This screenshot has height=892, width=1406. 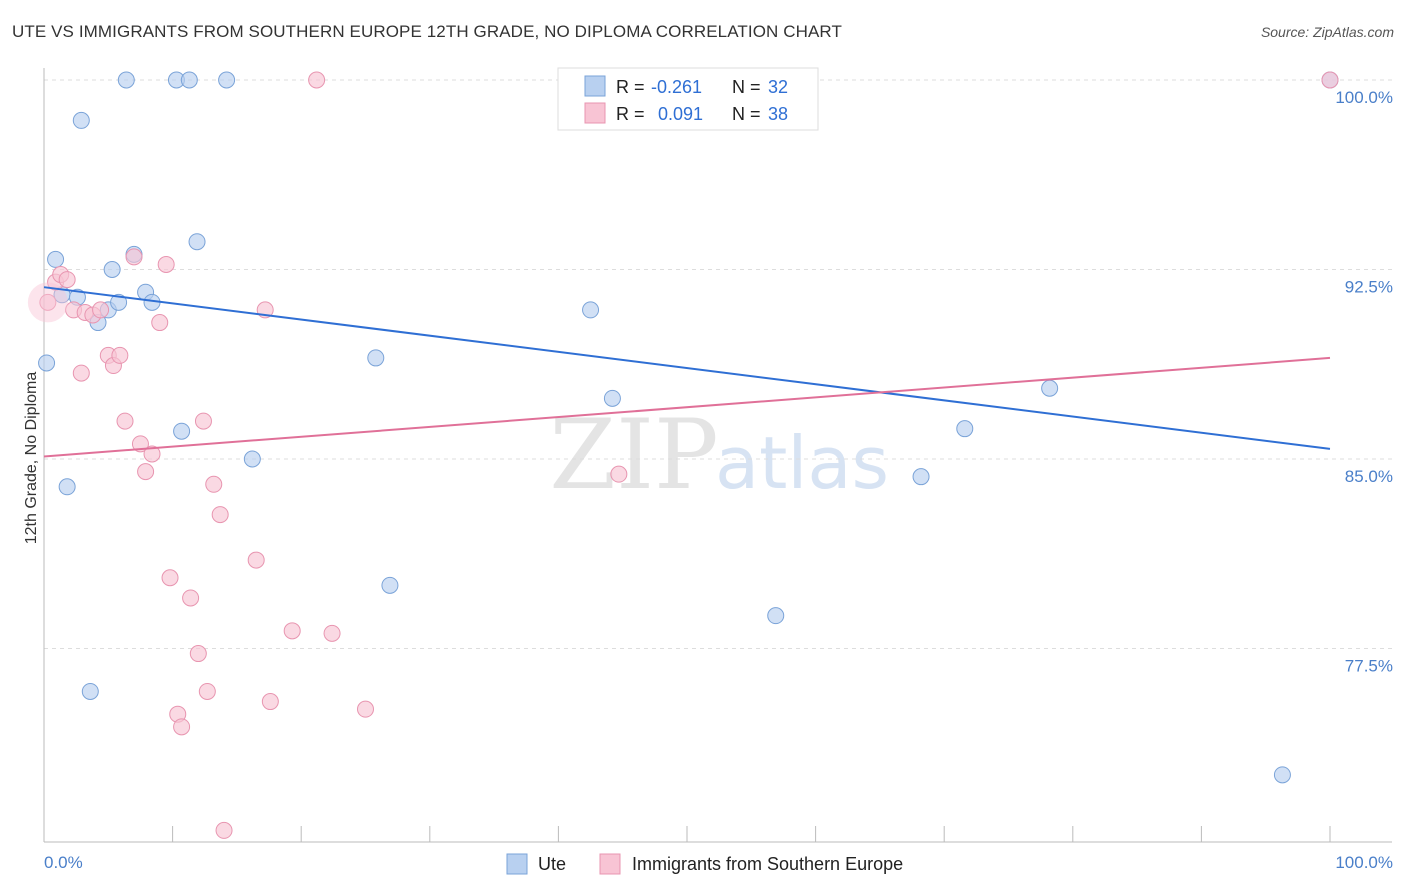 What do you see at coordinates (746, 114) in the screenshot?
I see `legend-imm-n-label: N =` at bounding box center [746, 114].